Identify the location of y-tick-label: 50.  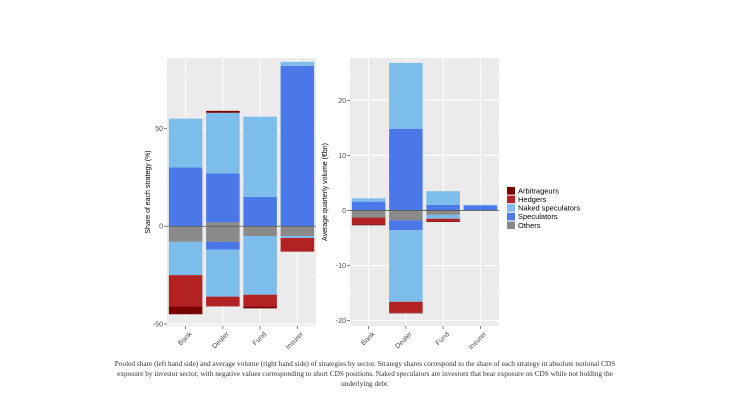
(159, 129).